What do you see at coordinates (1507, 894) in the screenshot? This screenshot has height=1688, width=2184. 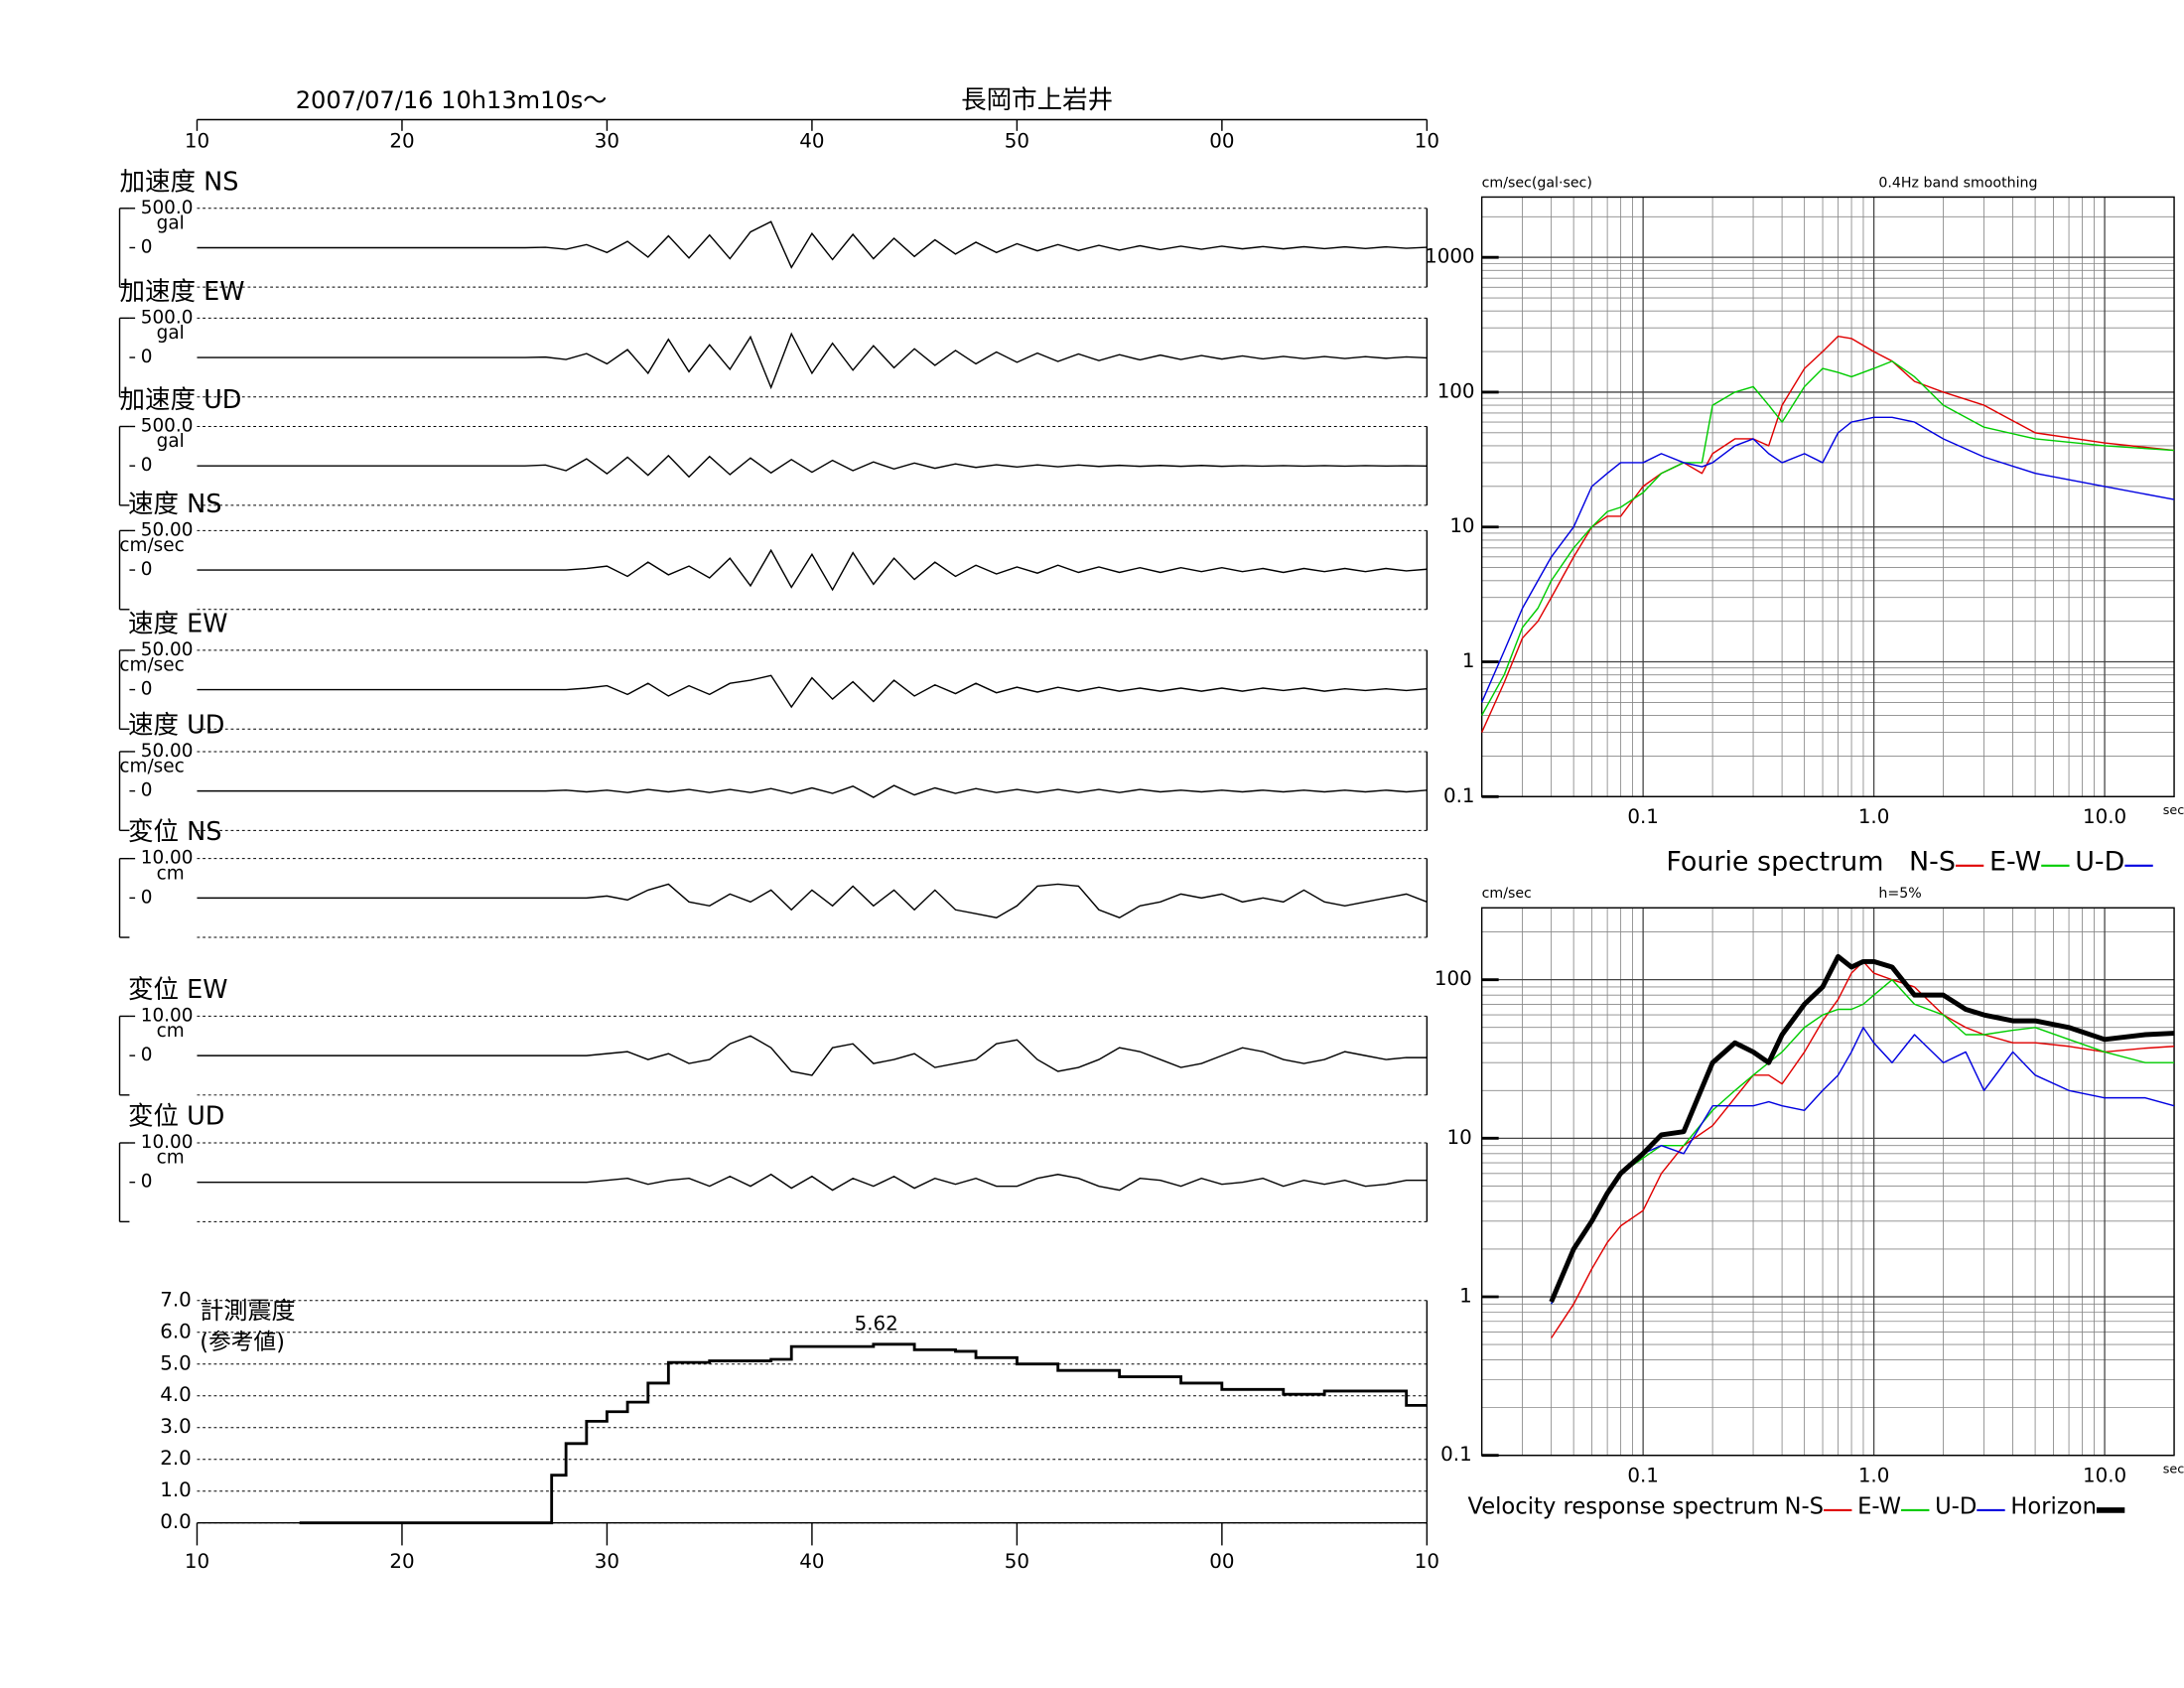 I see `y-axis-label: cm/sec` at bounding box center [1507, 894].